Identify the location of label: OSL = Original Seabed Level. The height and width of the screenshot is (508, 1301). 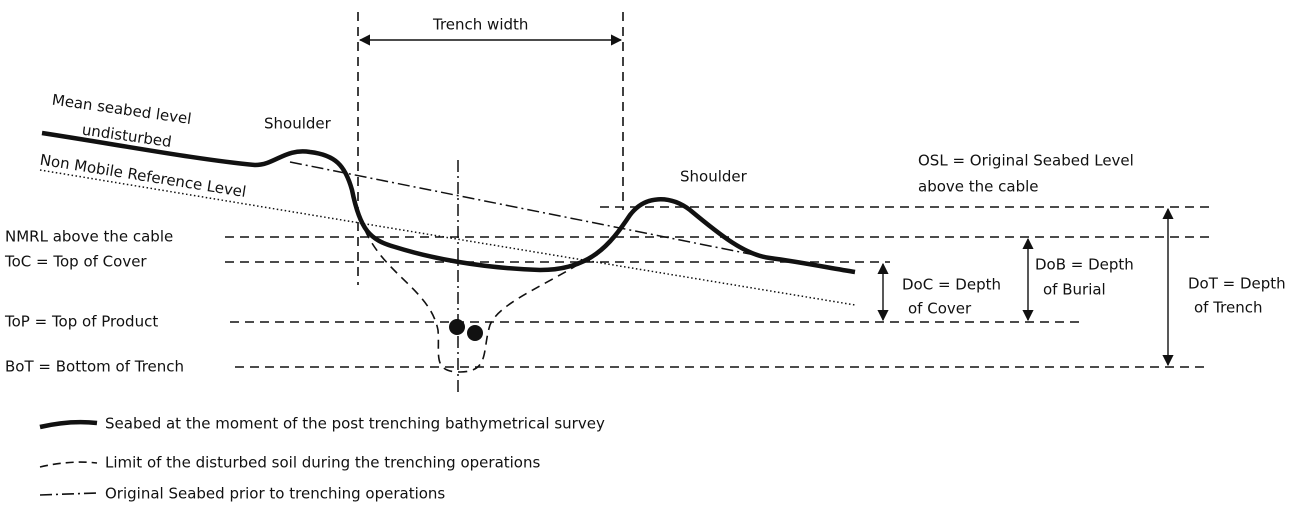
(1026, 161).